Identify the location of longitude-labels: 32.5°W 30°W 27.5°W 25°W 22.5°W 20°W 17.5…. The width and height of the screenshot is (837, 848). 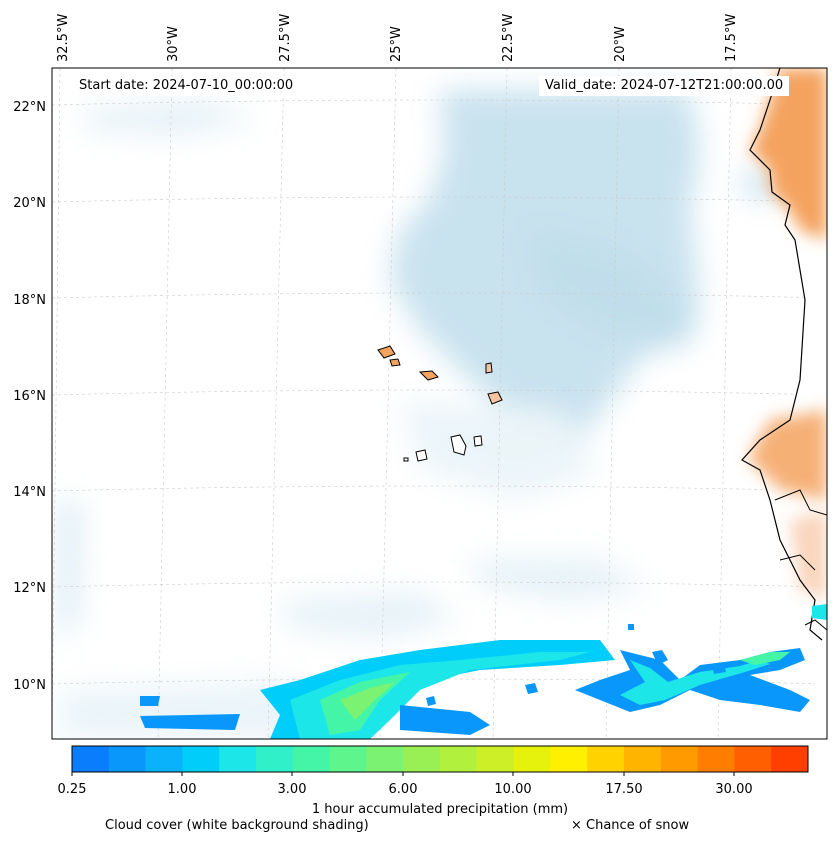
(397, 38).